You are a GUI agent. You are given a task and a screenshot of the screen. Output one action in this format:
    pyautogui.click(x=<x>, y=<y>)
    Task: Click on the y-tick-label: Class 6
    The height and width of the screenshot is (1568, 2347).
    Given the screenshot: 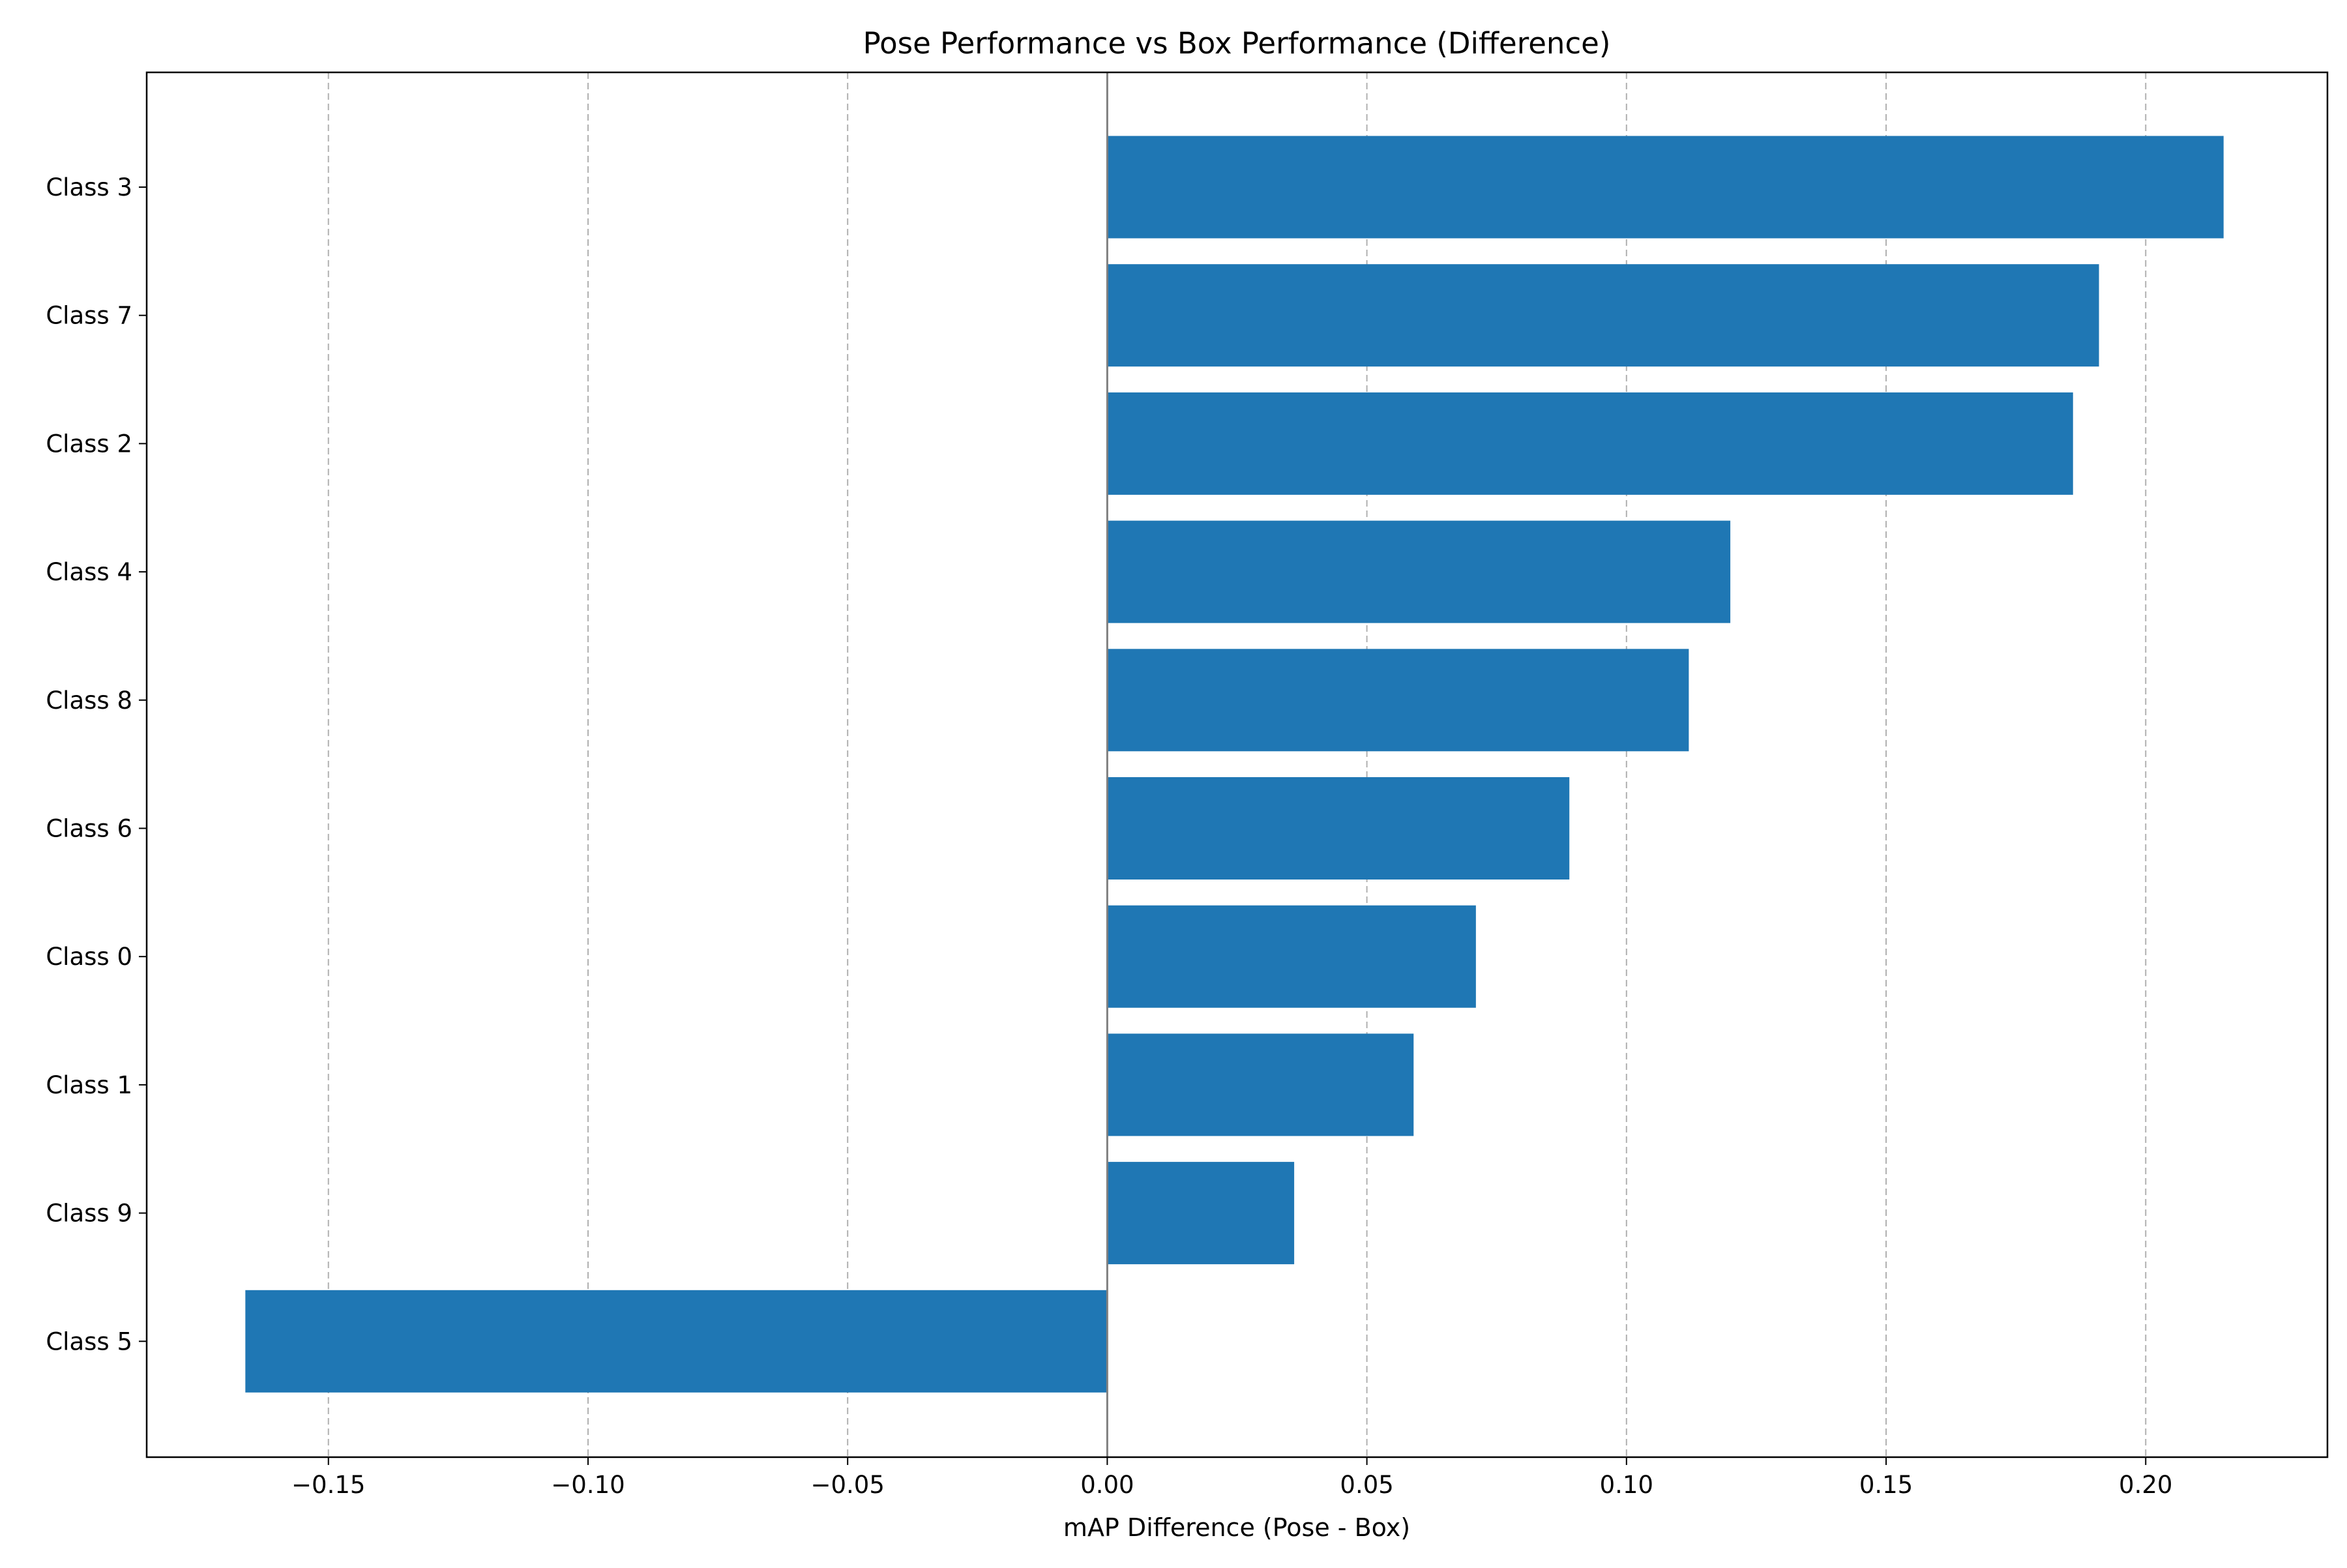 What is the action you would take?
    pyautogui.click(x=89, y=829)
    